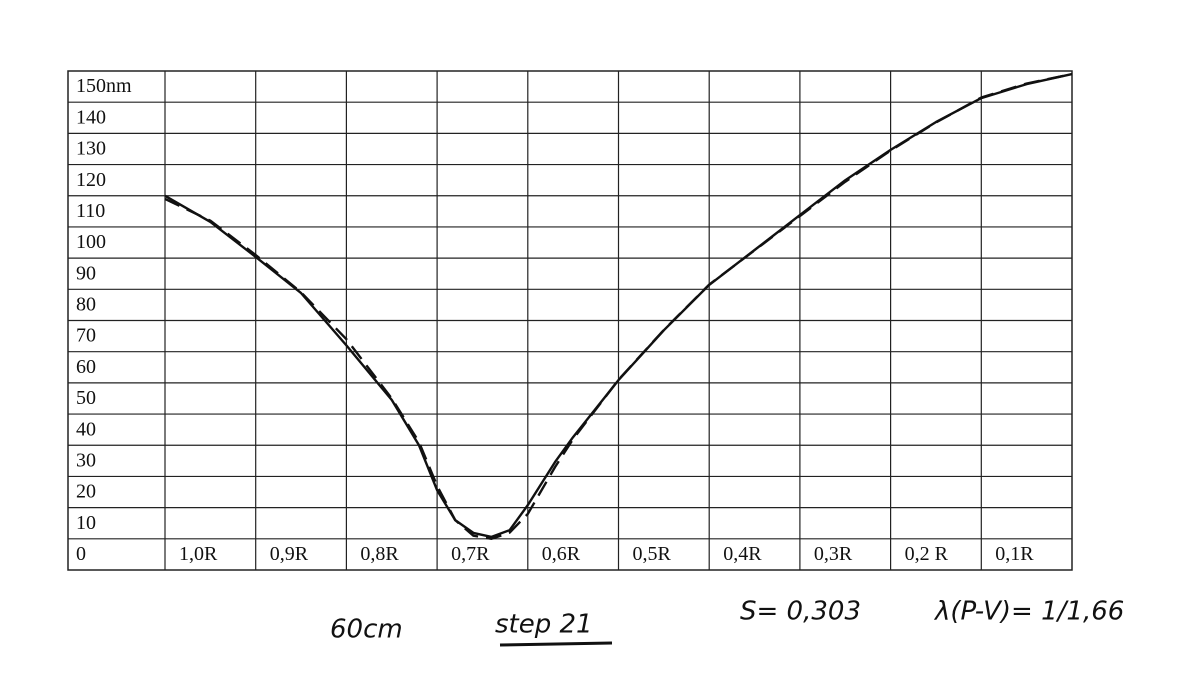 The height and width of the screenshot is (699, 1200). What do you see at coordinates (470, 554) in the screenshot?
I see `x-tick-label: 0,7R` at bounding box center [470, 554].